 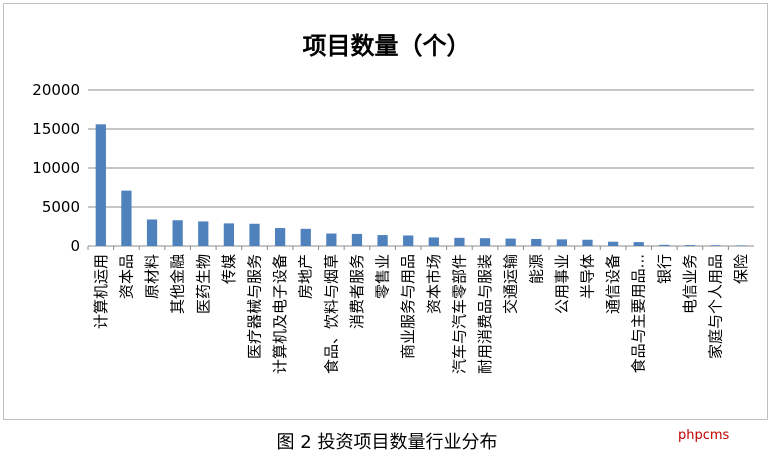 I want to click on x-category-label: 商业服务与用品, so click(x=408, y=306).